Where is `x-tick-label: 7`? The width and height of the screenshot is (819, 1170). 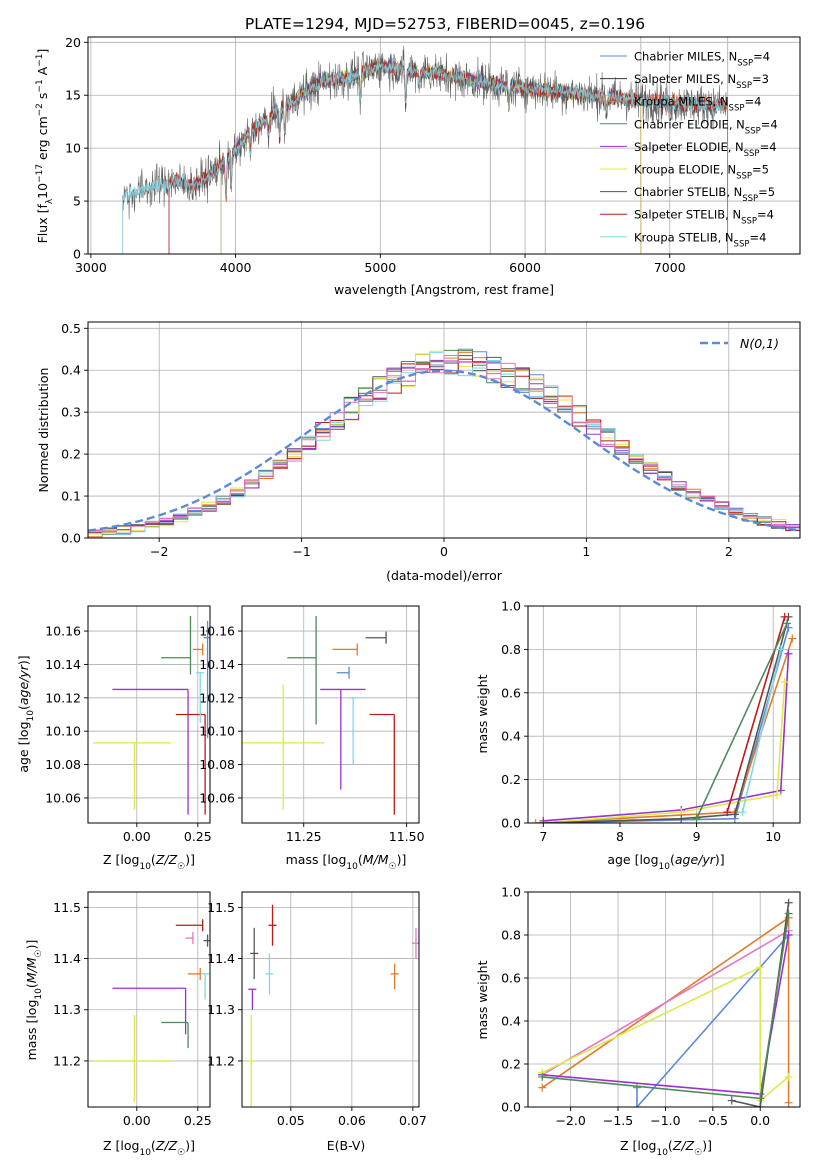
x-tick-label: 7 is located at coordinates (543, 836).